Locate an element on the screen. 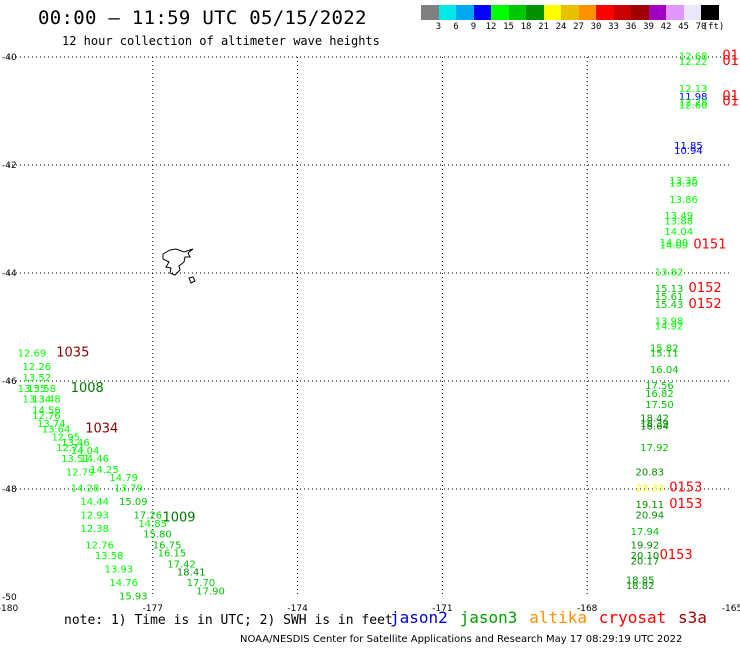 The image size is (740, 650). lon-tick-label: -165 is located at coordinates (731, 609).